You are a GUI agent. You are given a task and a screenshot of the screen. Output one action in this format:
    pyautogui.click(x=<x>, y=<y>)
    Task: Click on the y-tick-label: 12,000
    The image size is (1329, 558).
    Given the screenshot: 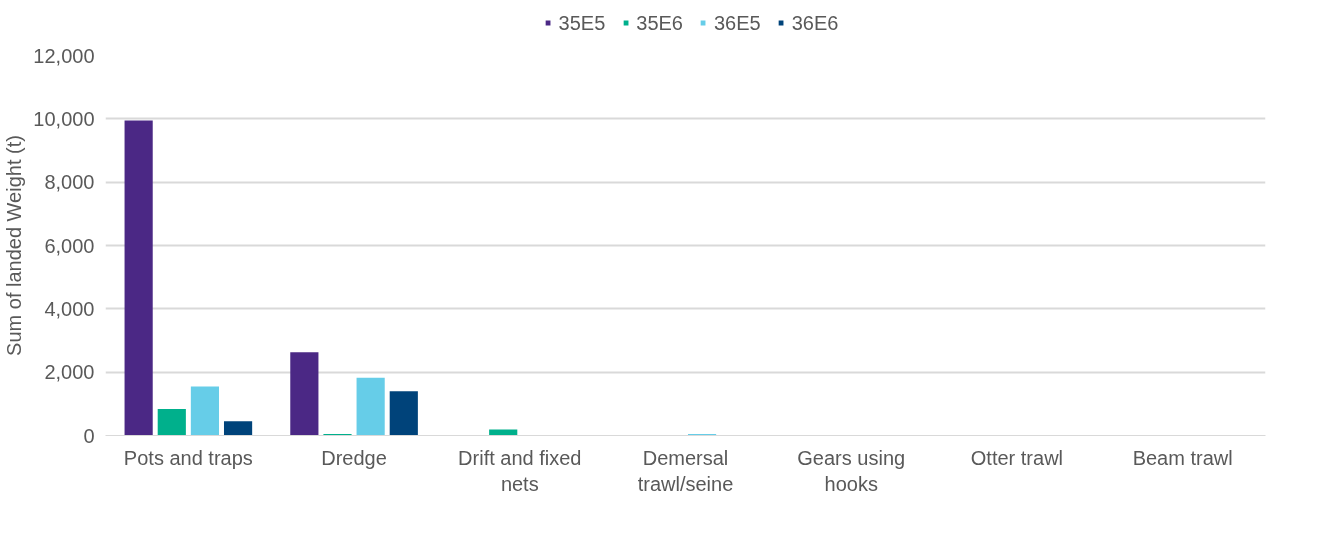 What is the action you would take?
    pyautogui.click(x=64, y=55)
    